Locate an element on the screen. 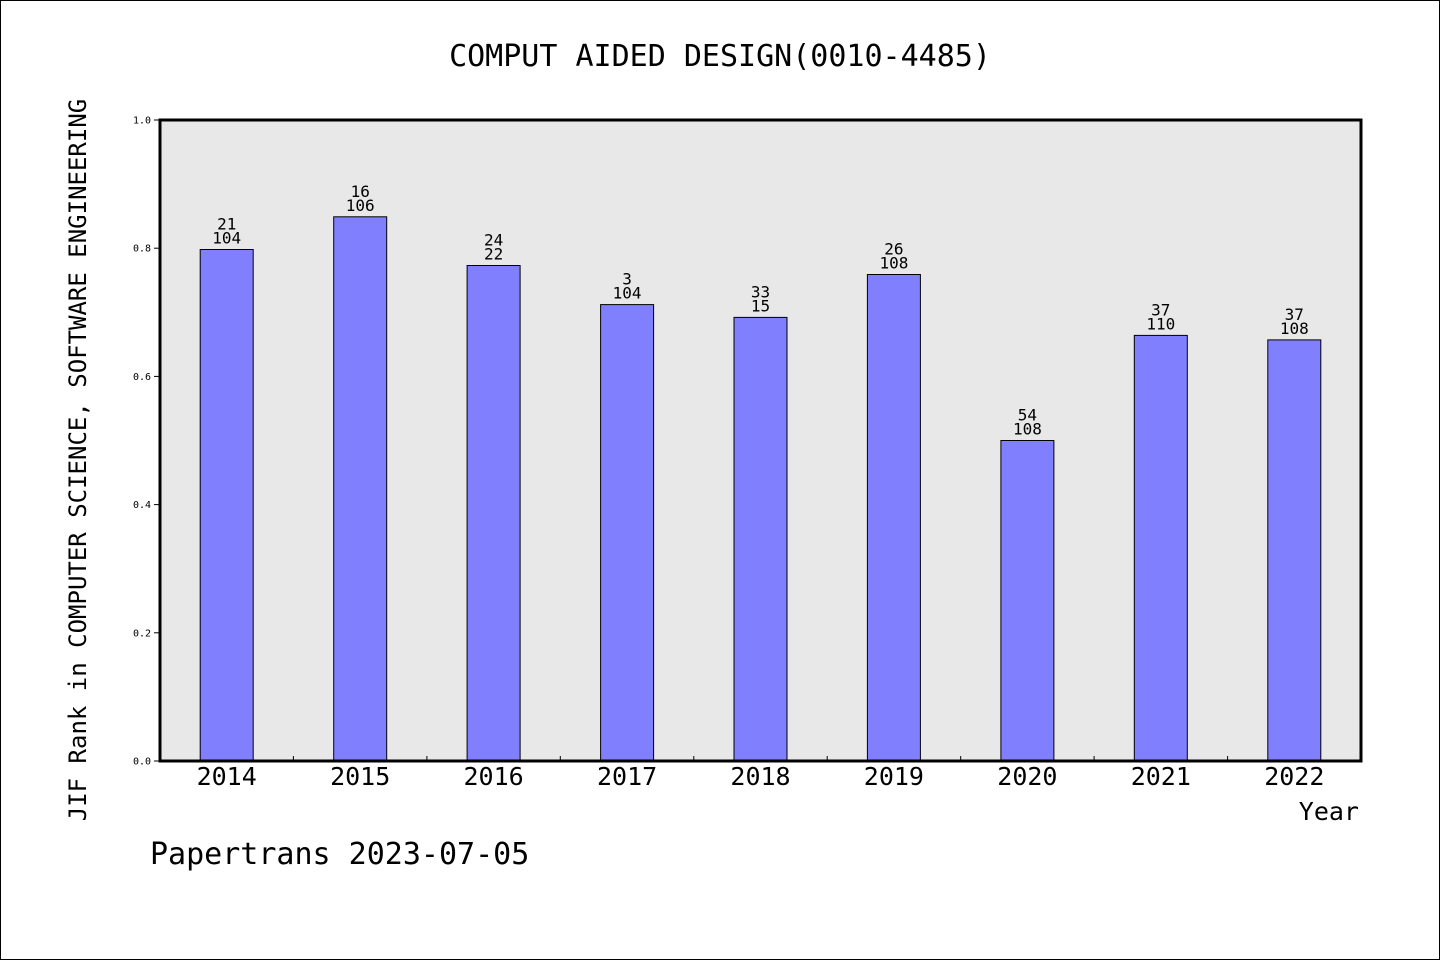 The image size is (1440, 960). bar-2014 is located at coordinates (226, 505).